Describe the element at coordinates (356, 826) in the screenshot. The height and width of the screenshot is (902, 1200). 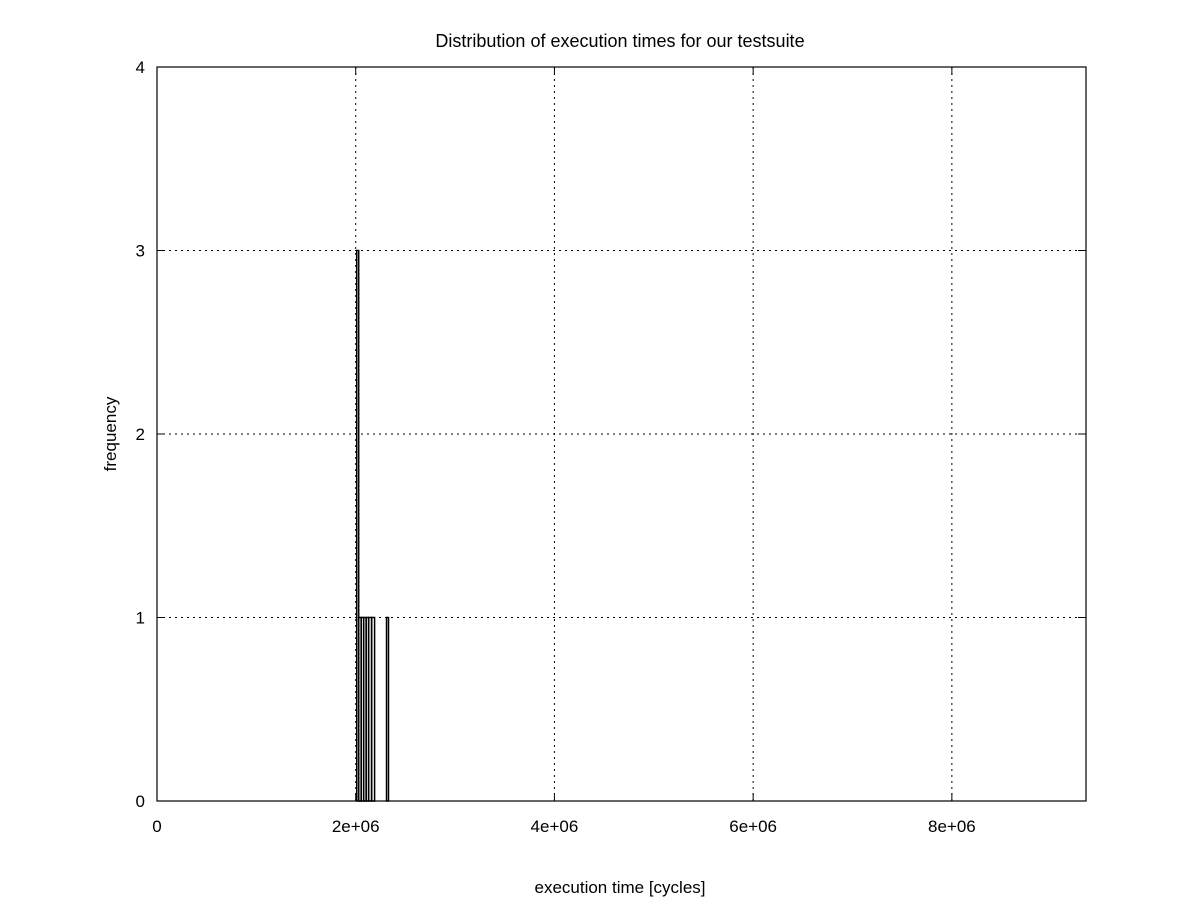
I see `x-tick-label: 2e+06` at that location.